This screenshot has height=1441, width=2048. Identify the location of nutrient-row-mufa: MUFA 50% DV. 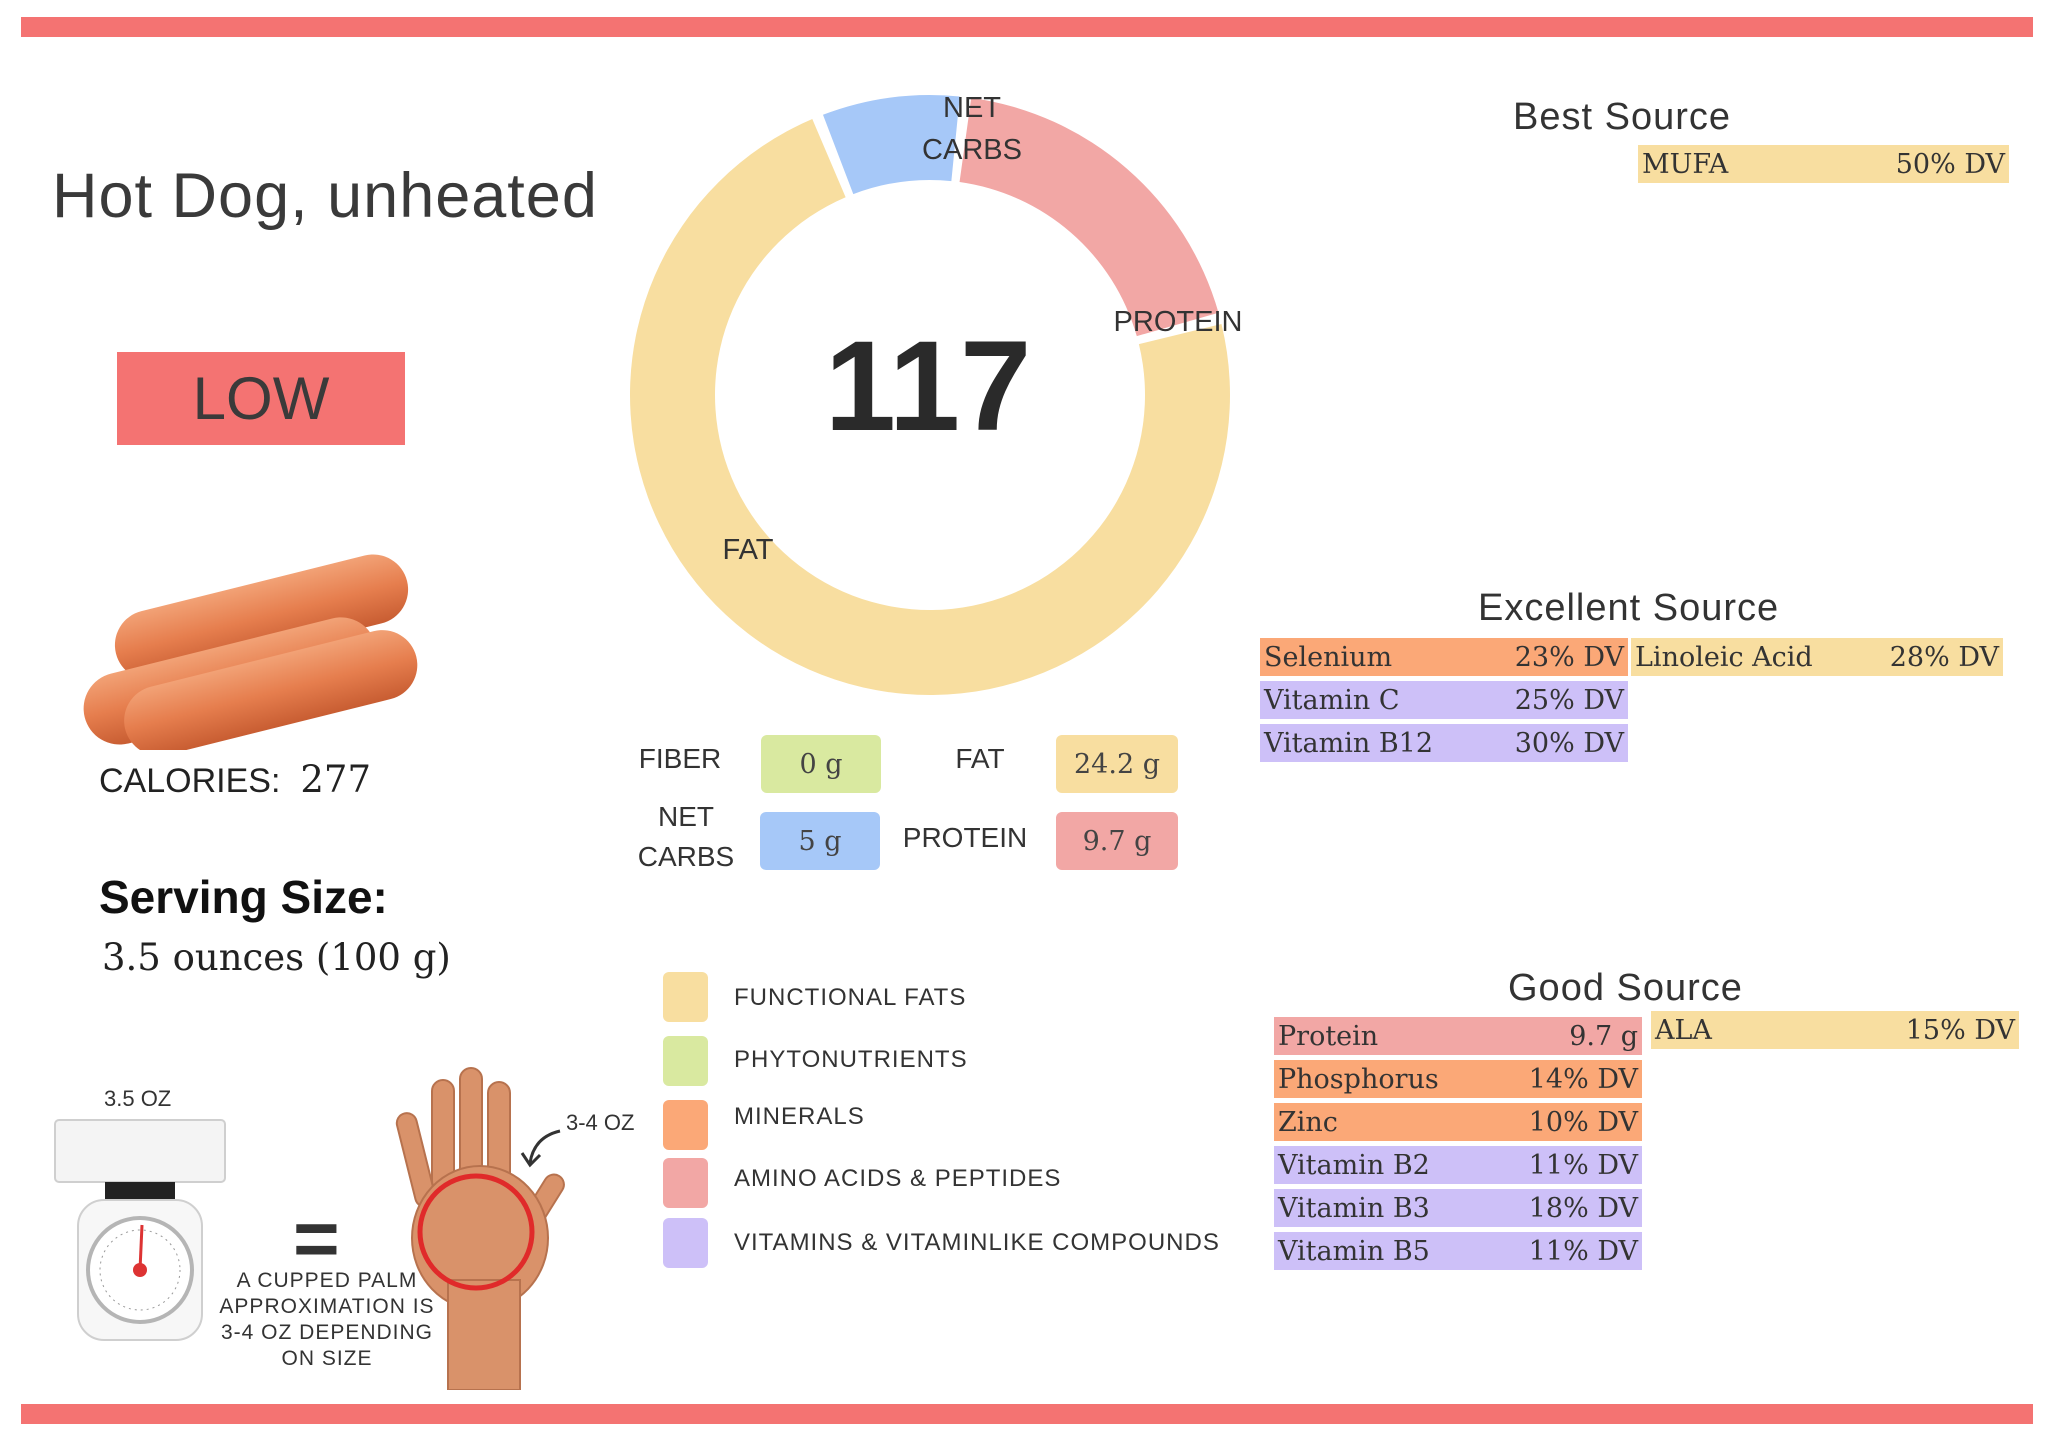
(1823, 164).